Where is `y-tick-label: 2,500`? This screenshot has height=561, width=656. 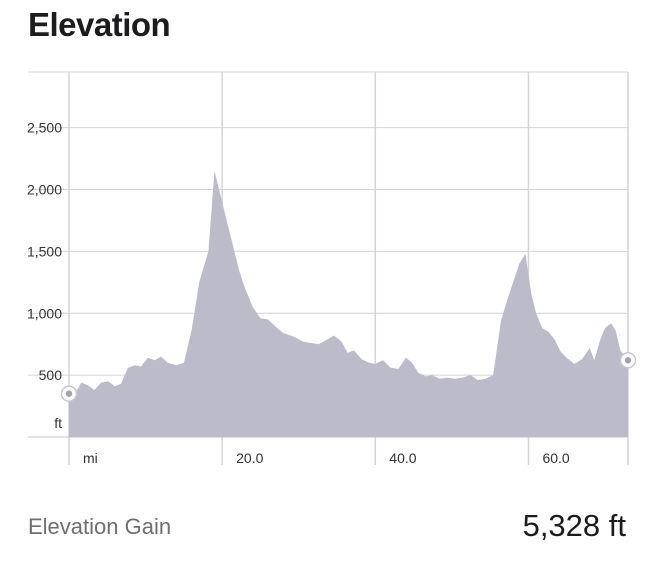 y-tick-label: 2,500 is located at coordinates (44, 128).